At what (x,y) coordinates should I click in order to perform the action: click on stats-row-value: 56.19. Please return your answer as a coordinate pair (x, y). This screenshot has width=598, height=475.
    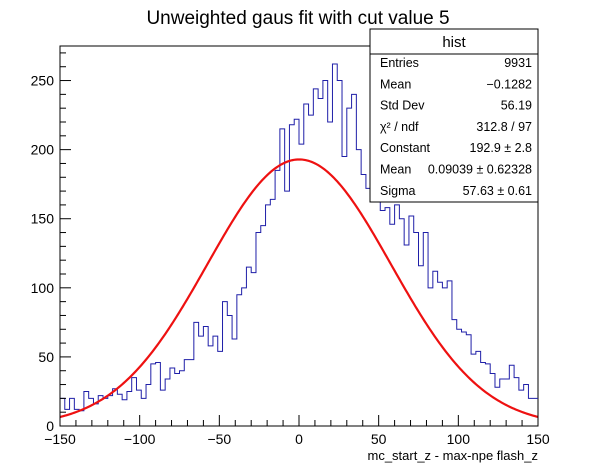
    Looking at the image, I should click on (516, 106).